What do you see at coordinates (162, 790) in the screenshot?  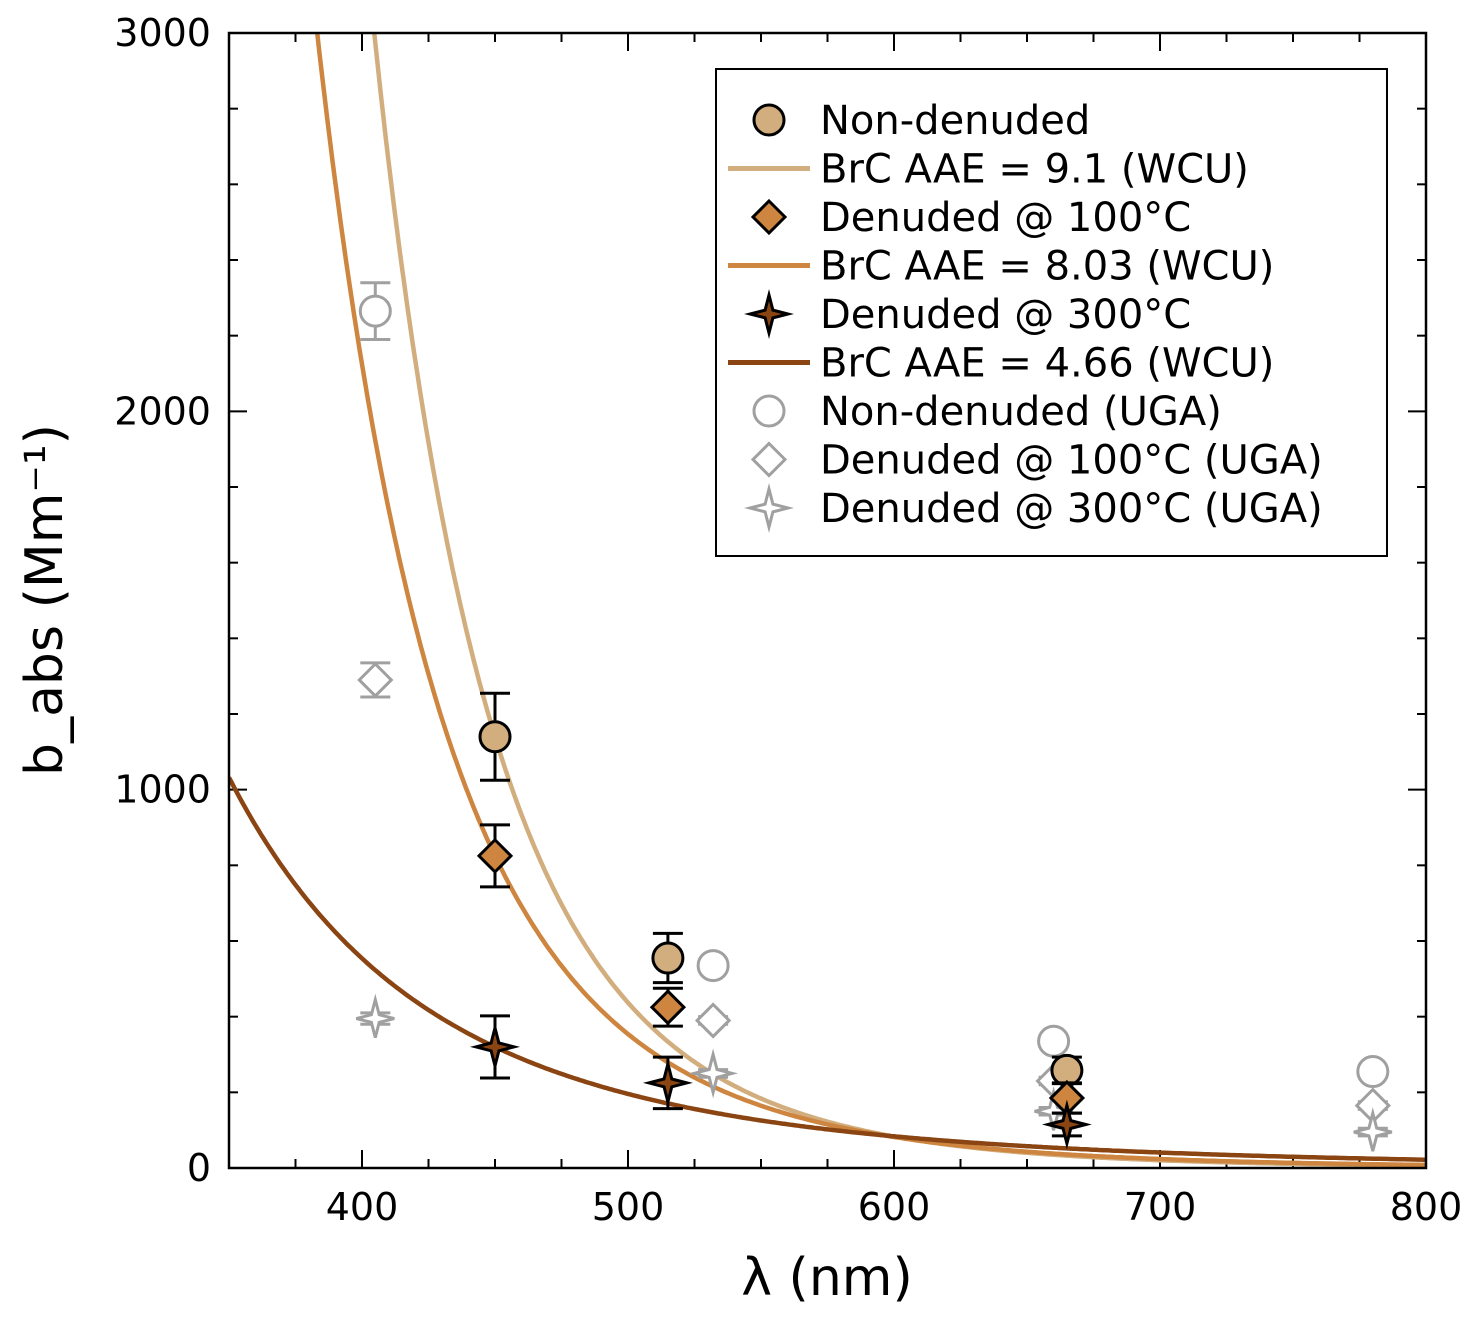 I see `y-tick-label: 1000` at bounding box center [162, 790].